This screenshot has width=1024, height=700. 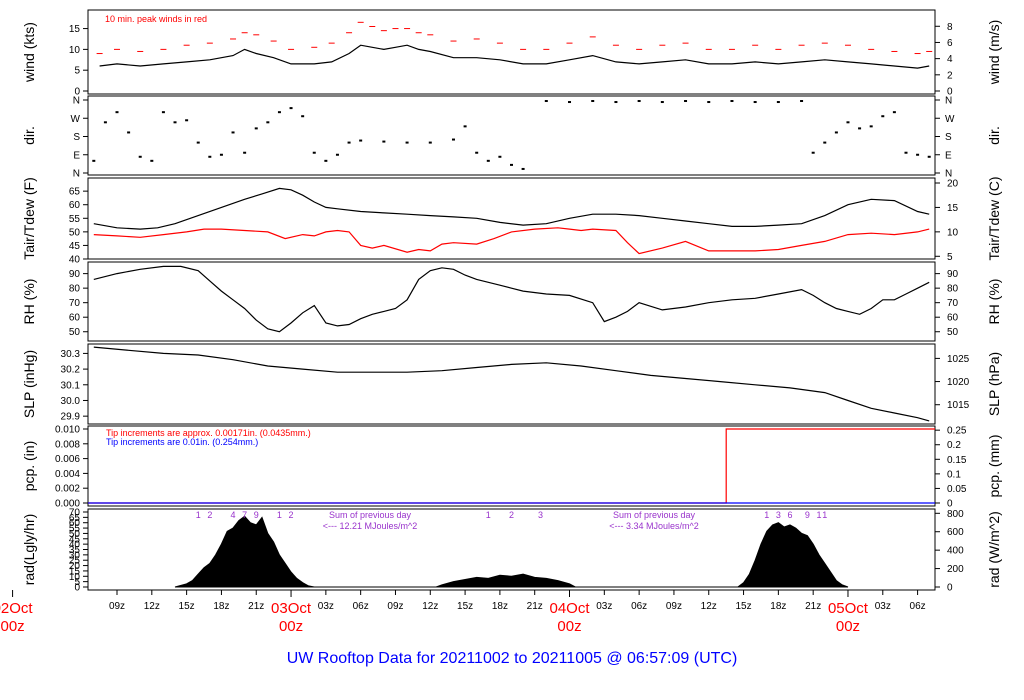 I want to click on y-tick-label-left: 0.006, so click(x=67, y=459).